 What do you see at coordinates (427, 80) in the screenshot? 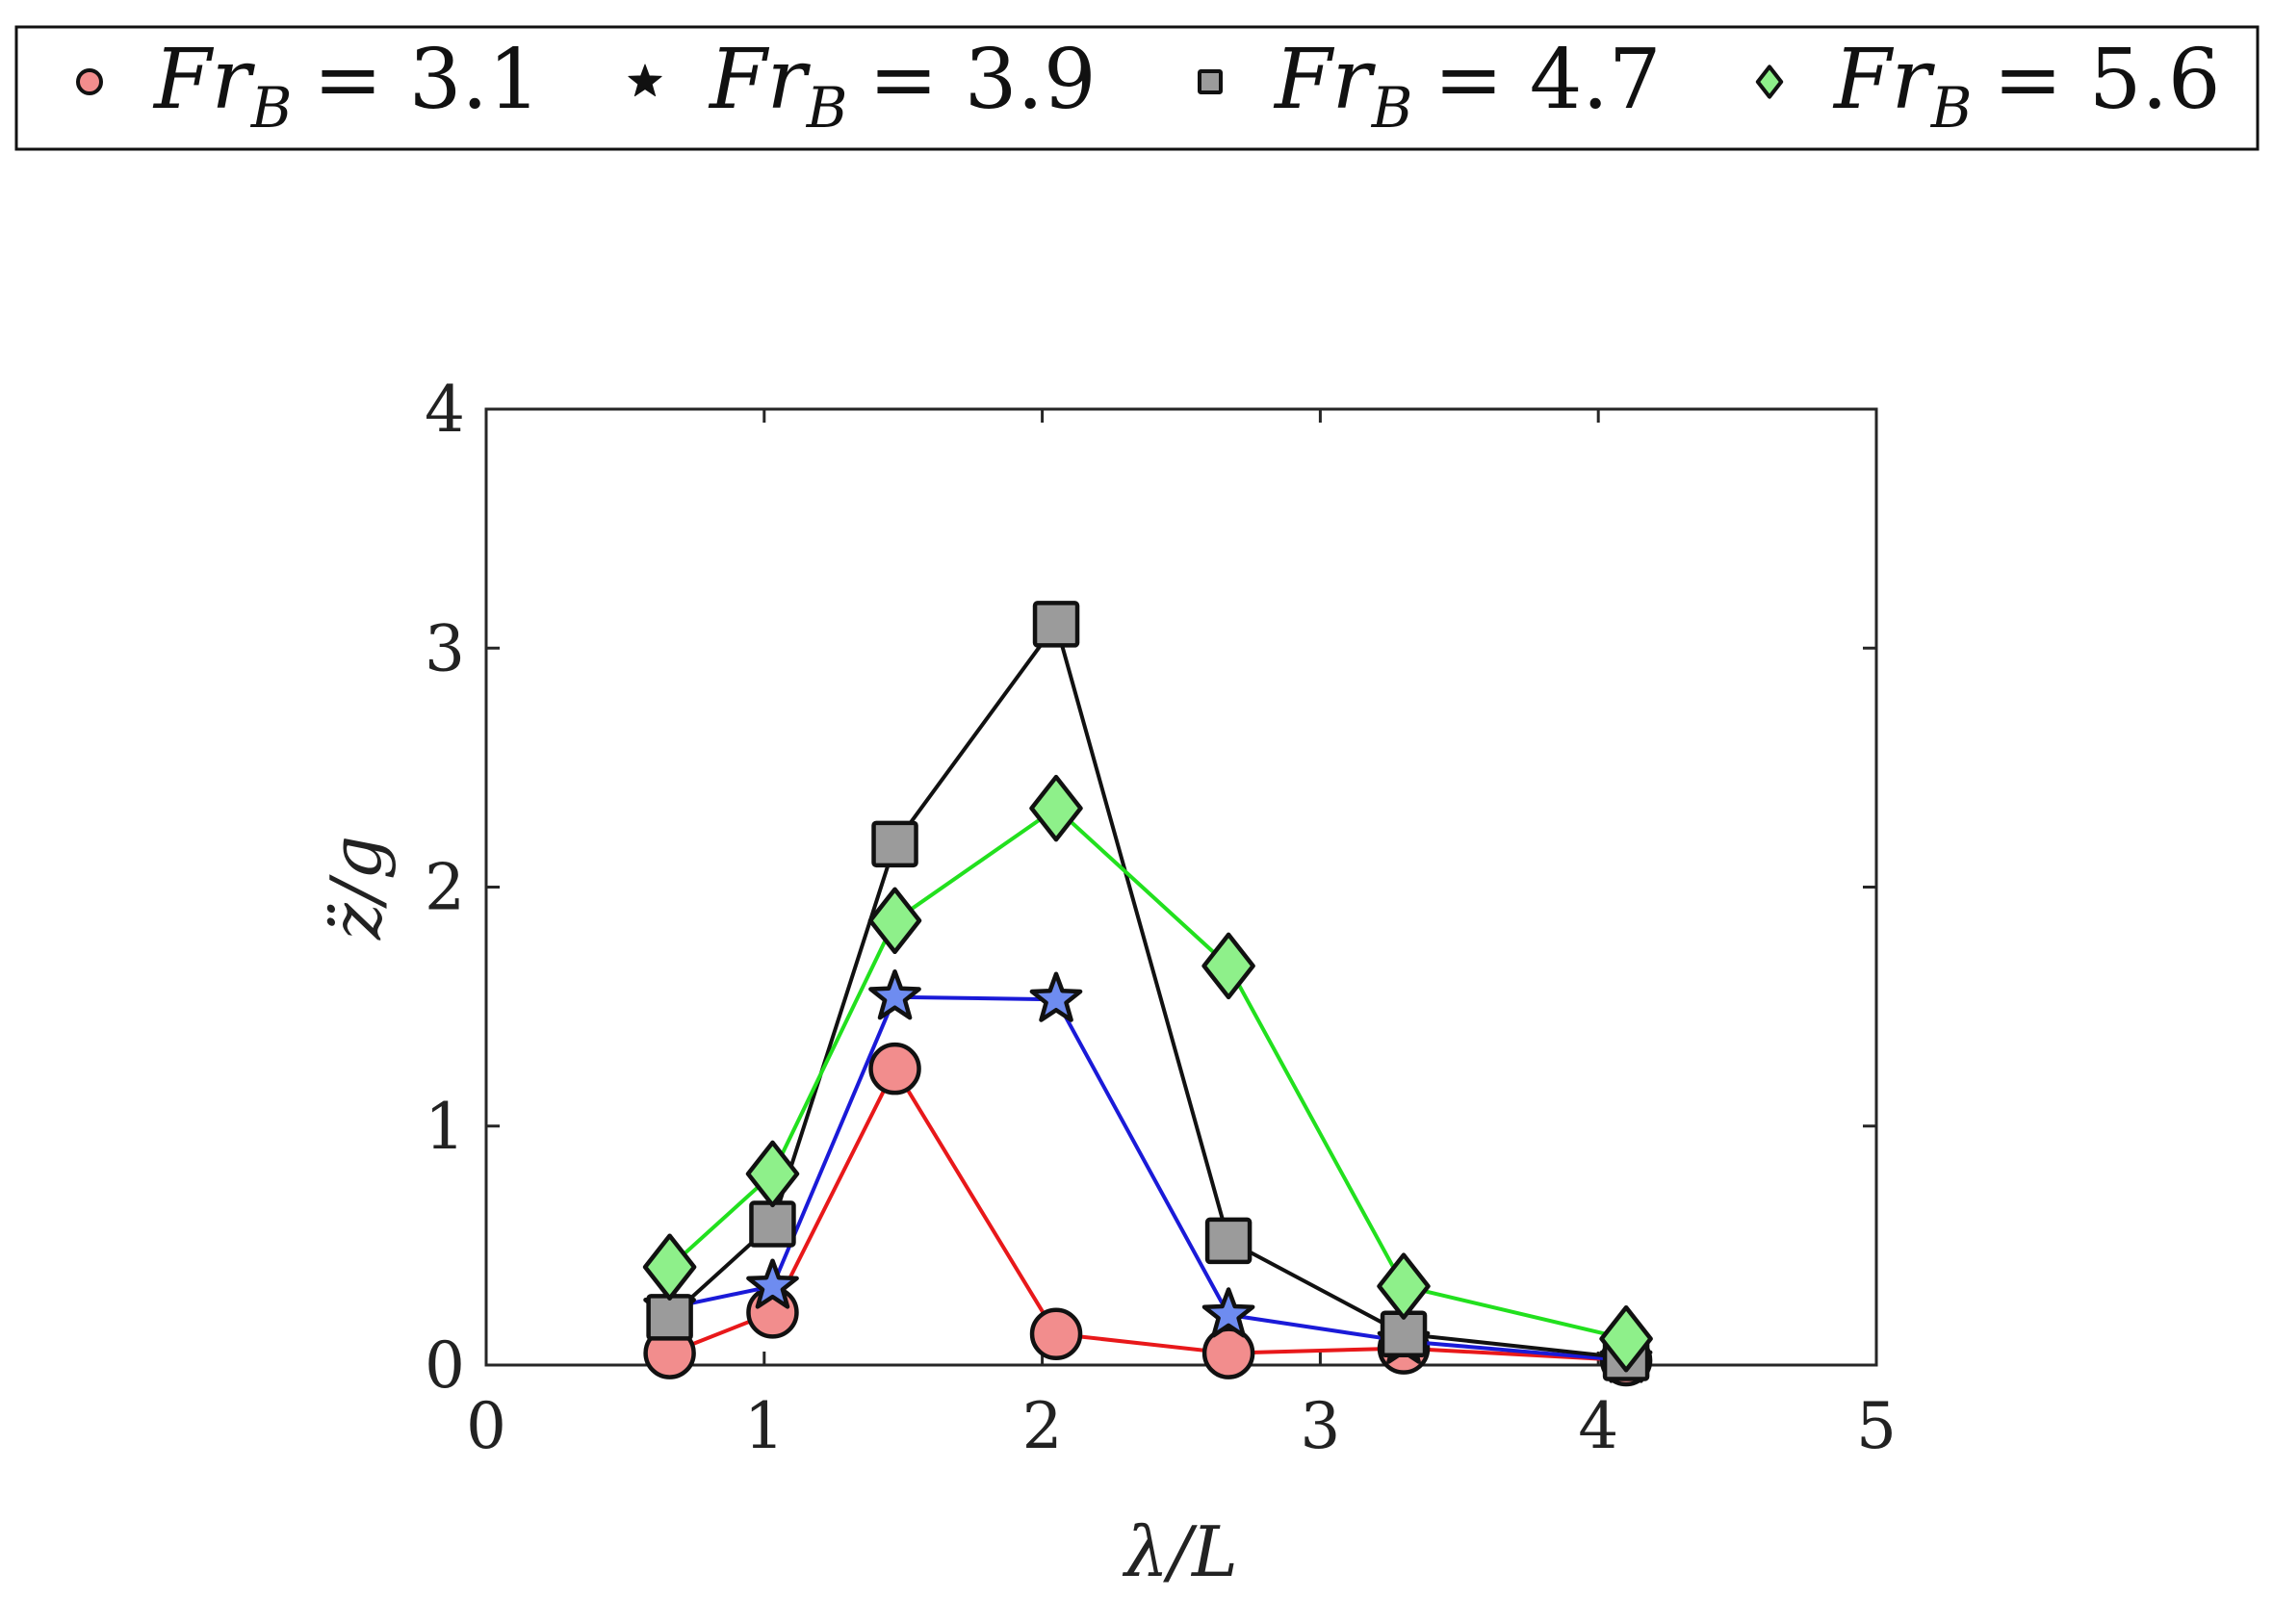
I see `legend-label-value: = 3.1` at bounding box center [427, 80].